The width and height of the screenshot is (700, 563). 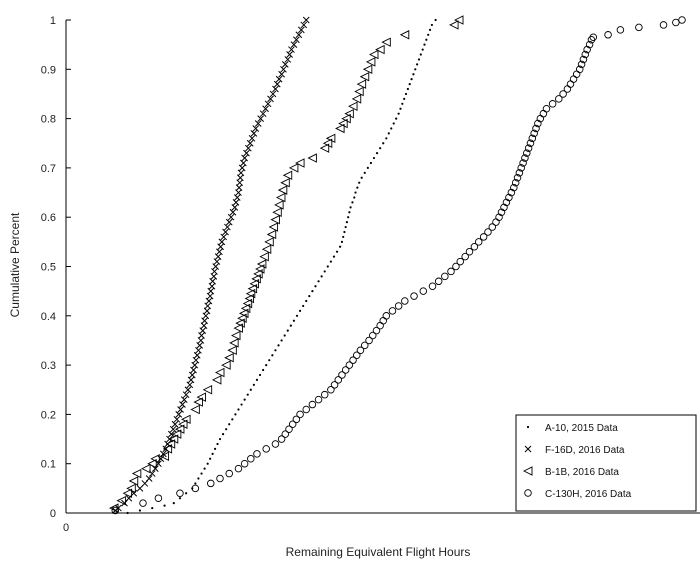 What do you see at coordinates (588, 494) in the screenshot?
I see `legend-label: C-130H, 2016 Data` at bounding box center [588, 494].